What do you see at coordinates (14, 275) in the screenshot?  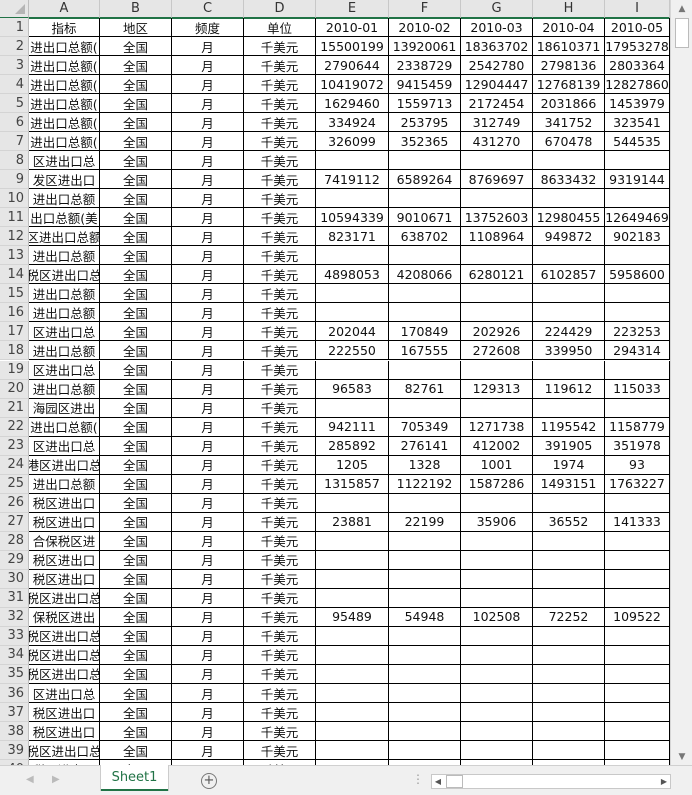 I see `row-number: 14` at bounding box center [14, 275].